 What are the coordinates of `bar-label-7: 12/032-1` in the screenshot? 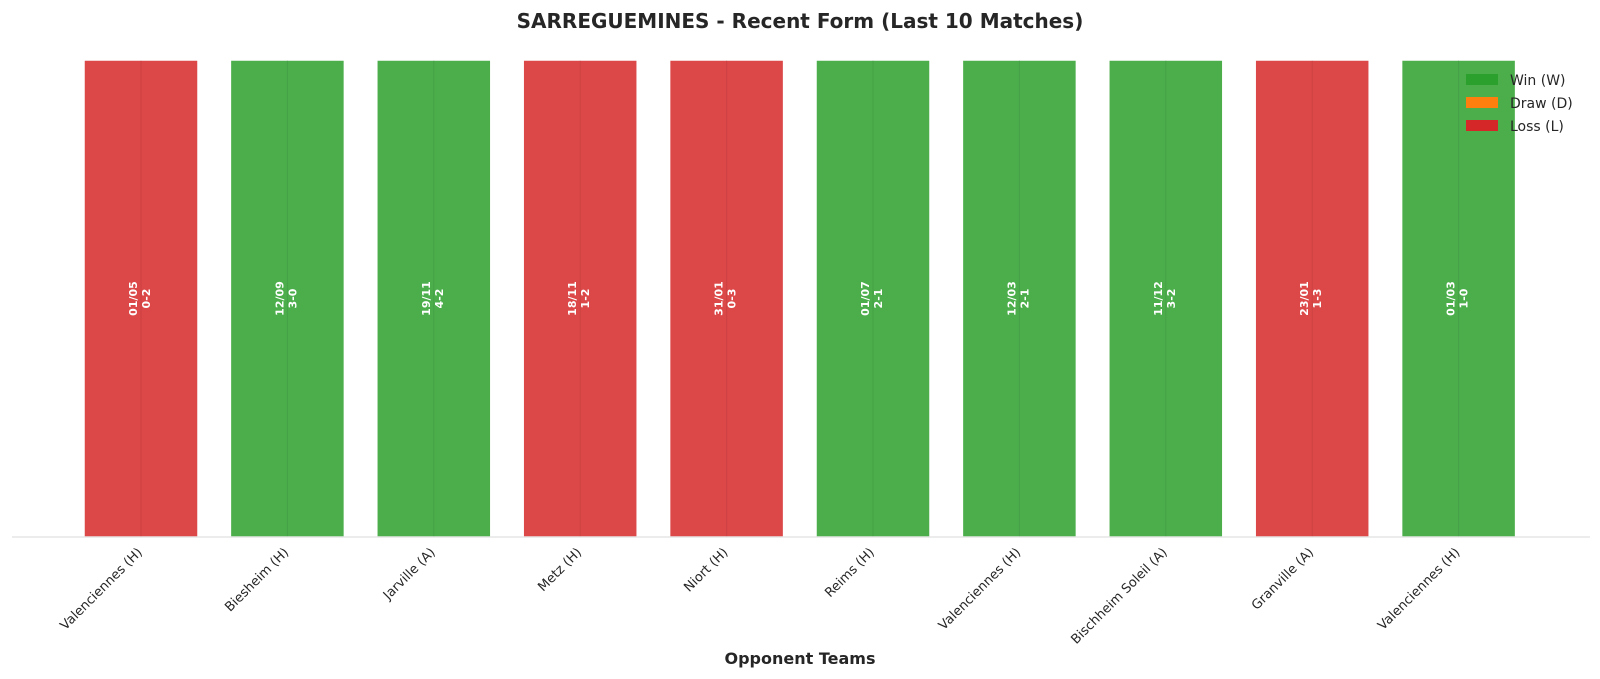 It's located at (1018, 298).